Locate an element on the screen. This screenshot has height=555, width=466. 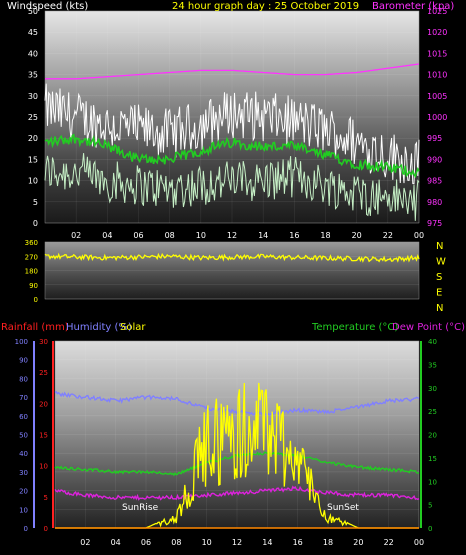
direction-line is located at coordinates (232, 257).